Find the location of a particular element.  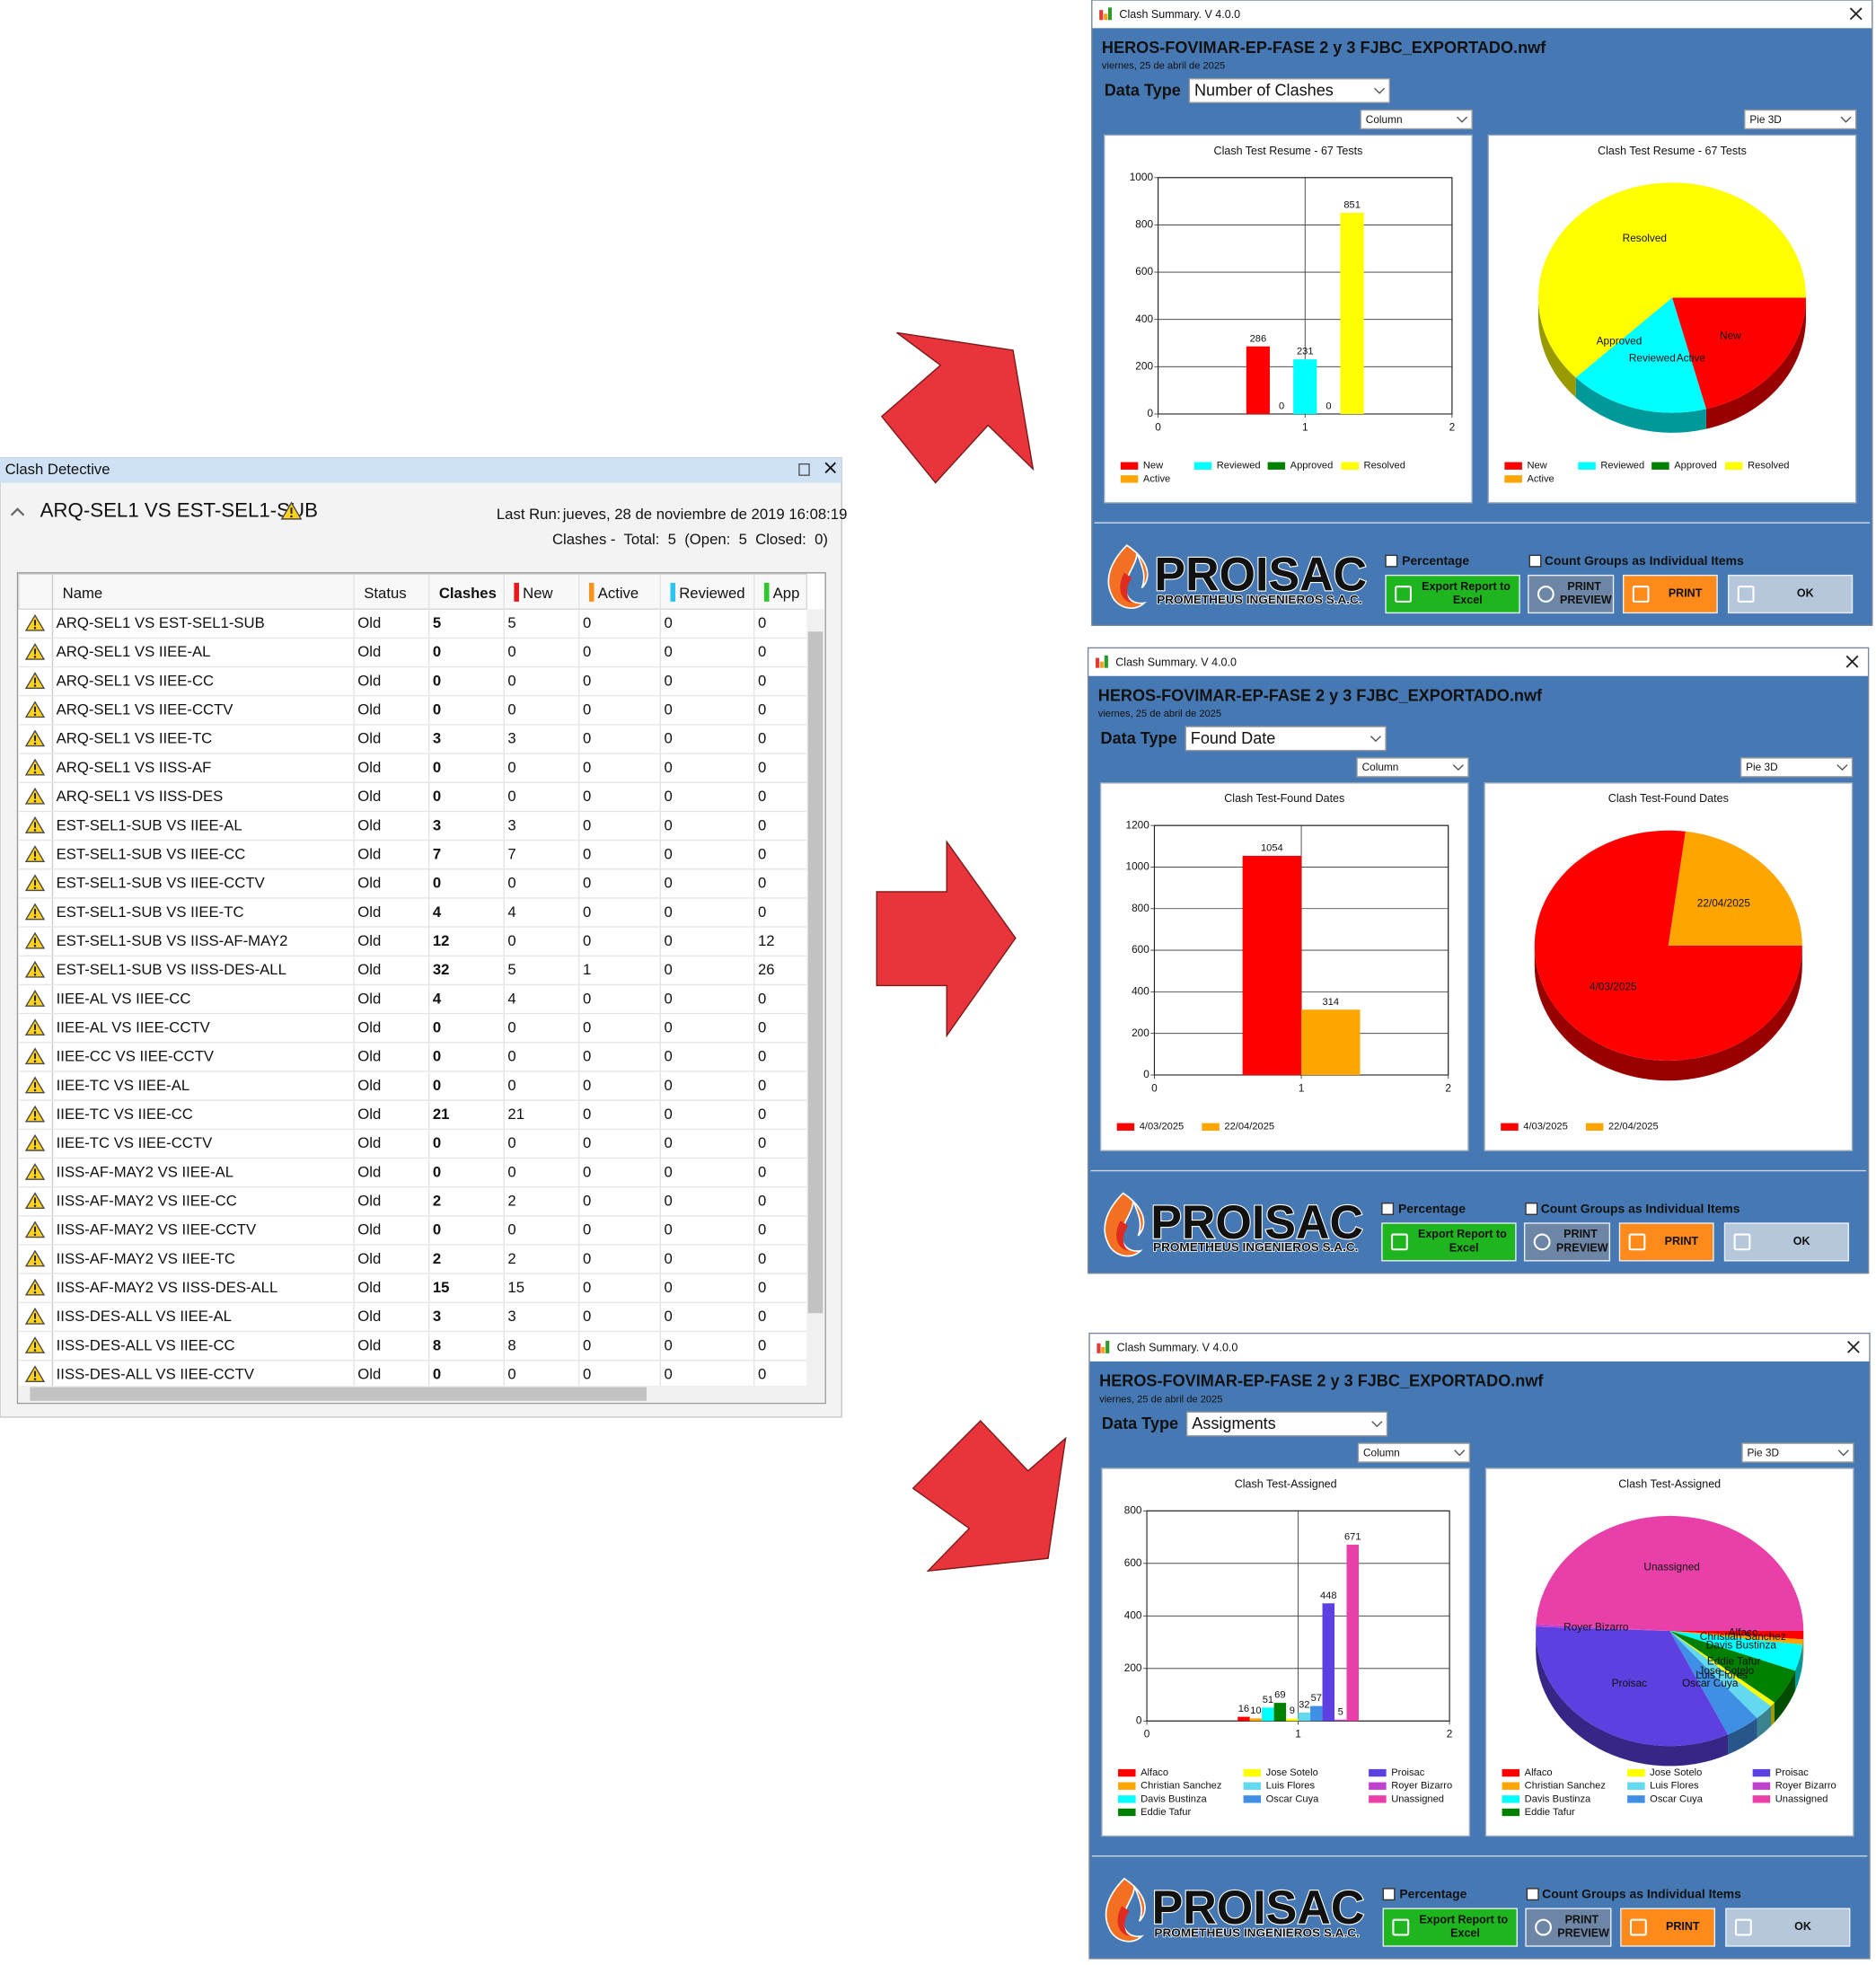

column-header: Active is located at coordinates (618, 593).